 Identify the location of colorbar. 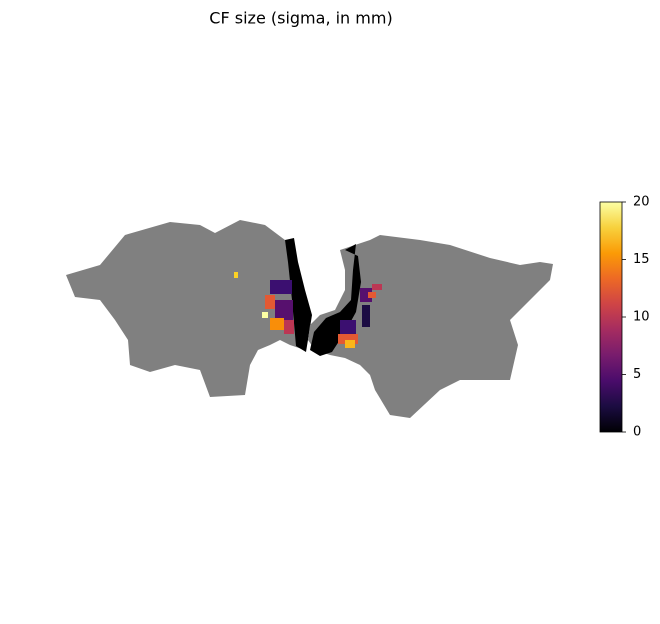
(611, 317).